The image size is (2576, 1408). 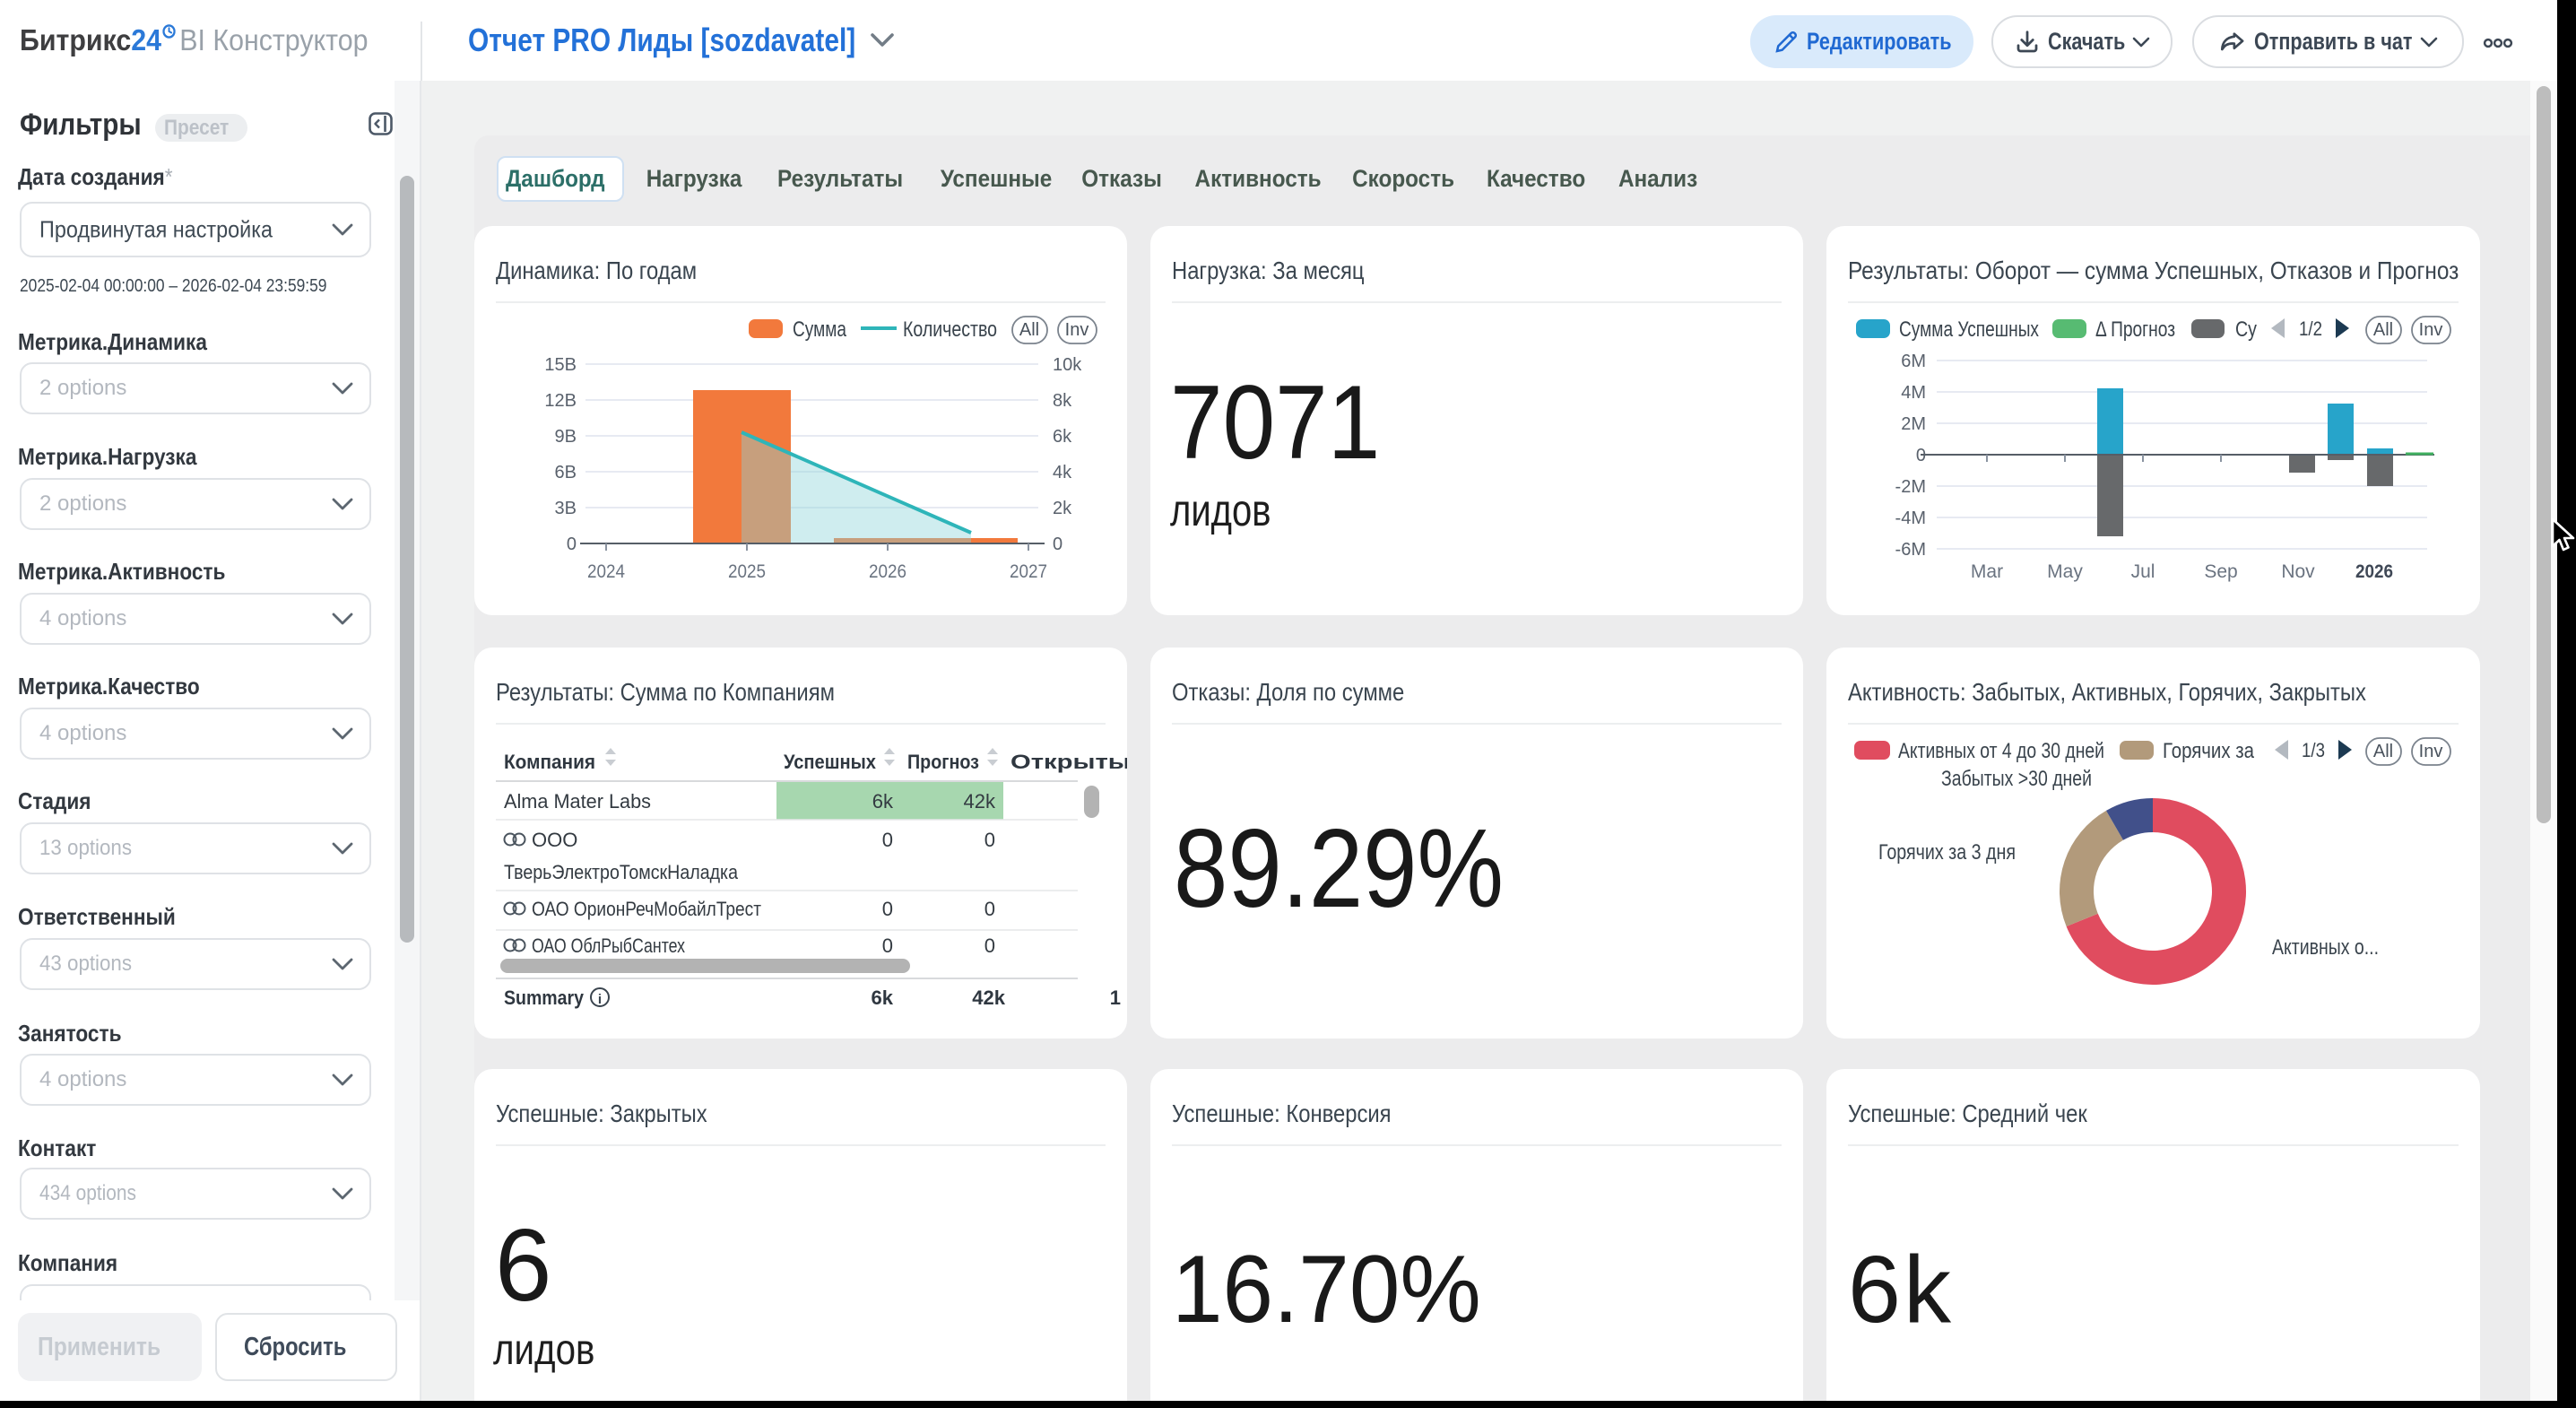 I want to click on svg-text: Сумма, so click(x=820, y=329).